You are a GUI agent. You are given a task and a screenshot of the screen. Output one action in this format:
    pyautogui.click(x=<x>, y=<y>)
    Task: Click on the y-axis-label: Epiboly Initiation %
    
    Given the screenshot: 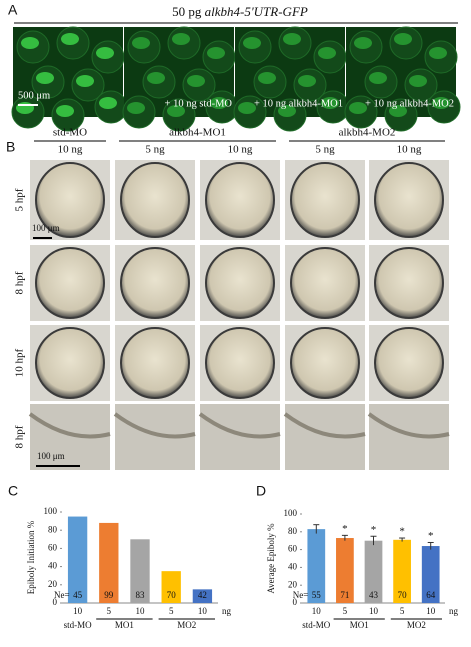 What is the action you would take?
    pyautogui.click(x=31, y=557)
    